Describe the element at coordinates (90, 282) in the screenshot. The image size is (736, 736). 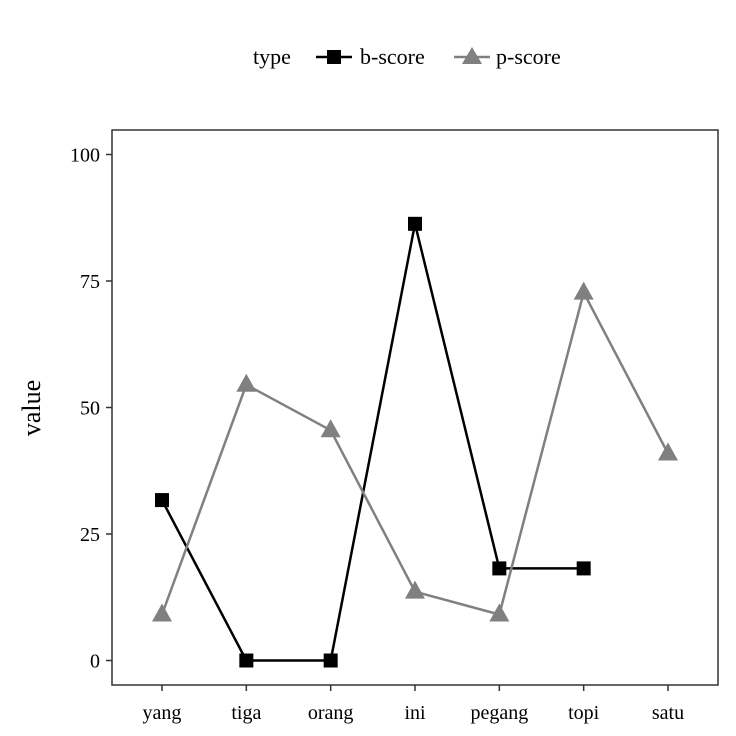
I see `y-tick-label-75: 75` at that location.